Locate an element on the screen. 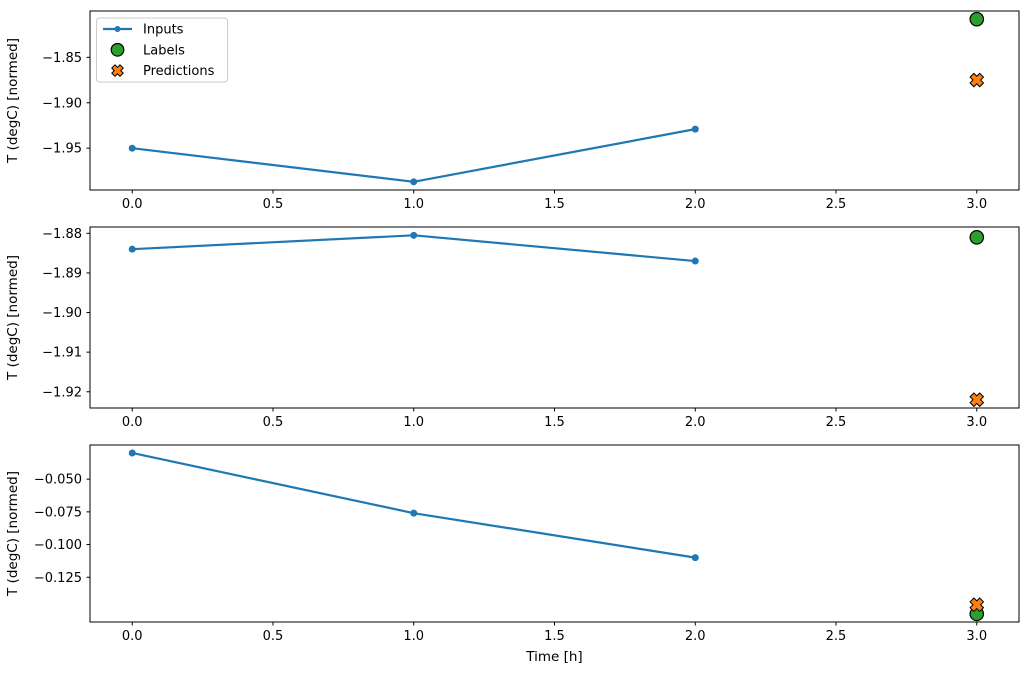 Image resolution: width=1030 pixels, height=679 pixels. legend-circle-icon is located at coordinates (117, 49).